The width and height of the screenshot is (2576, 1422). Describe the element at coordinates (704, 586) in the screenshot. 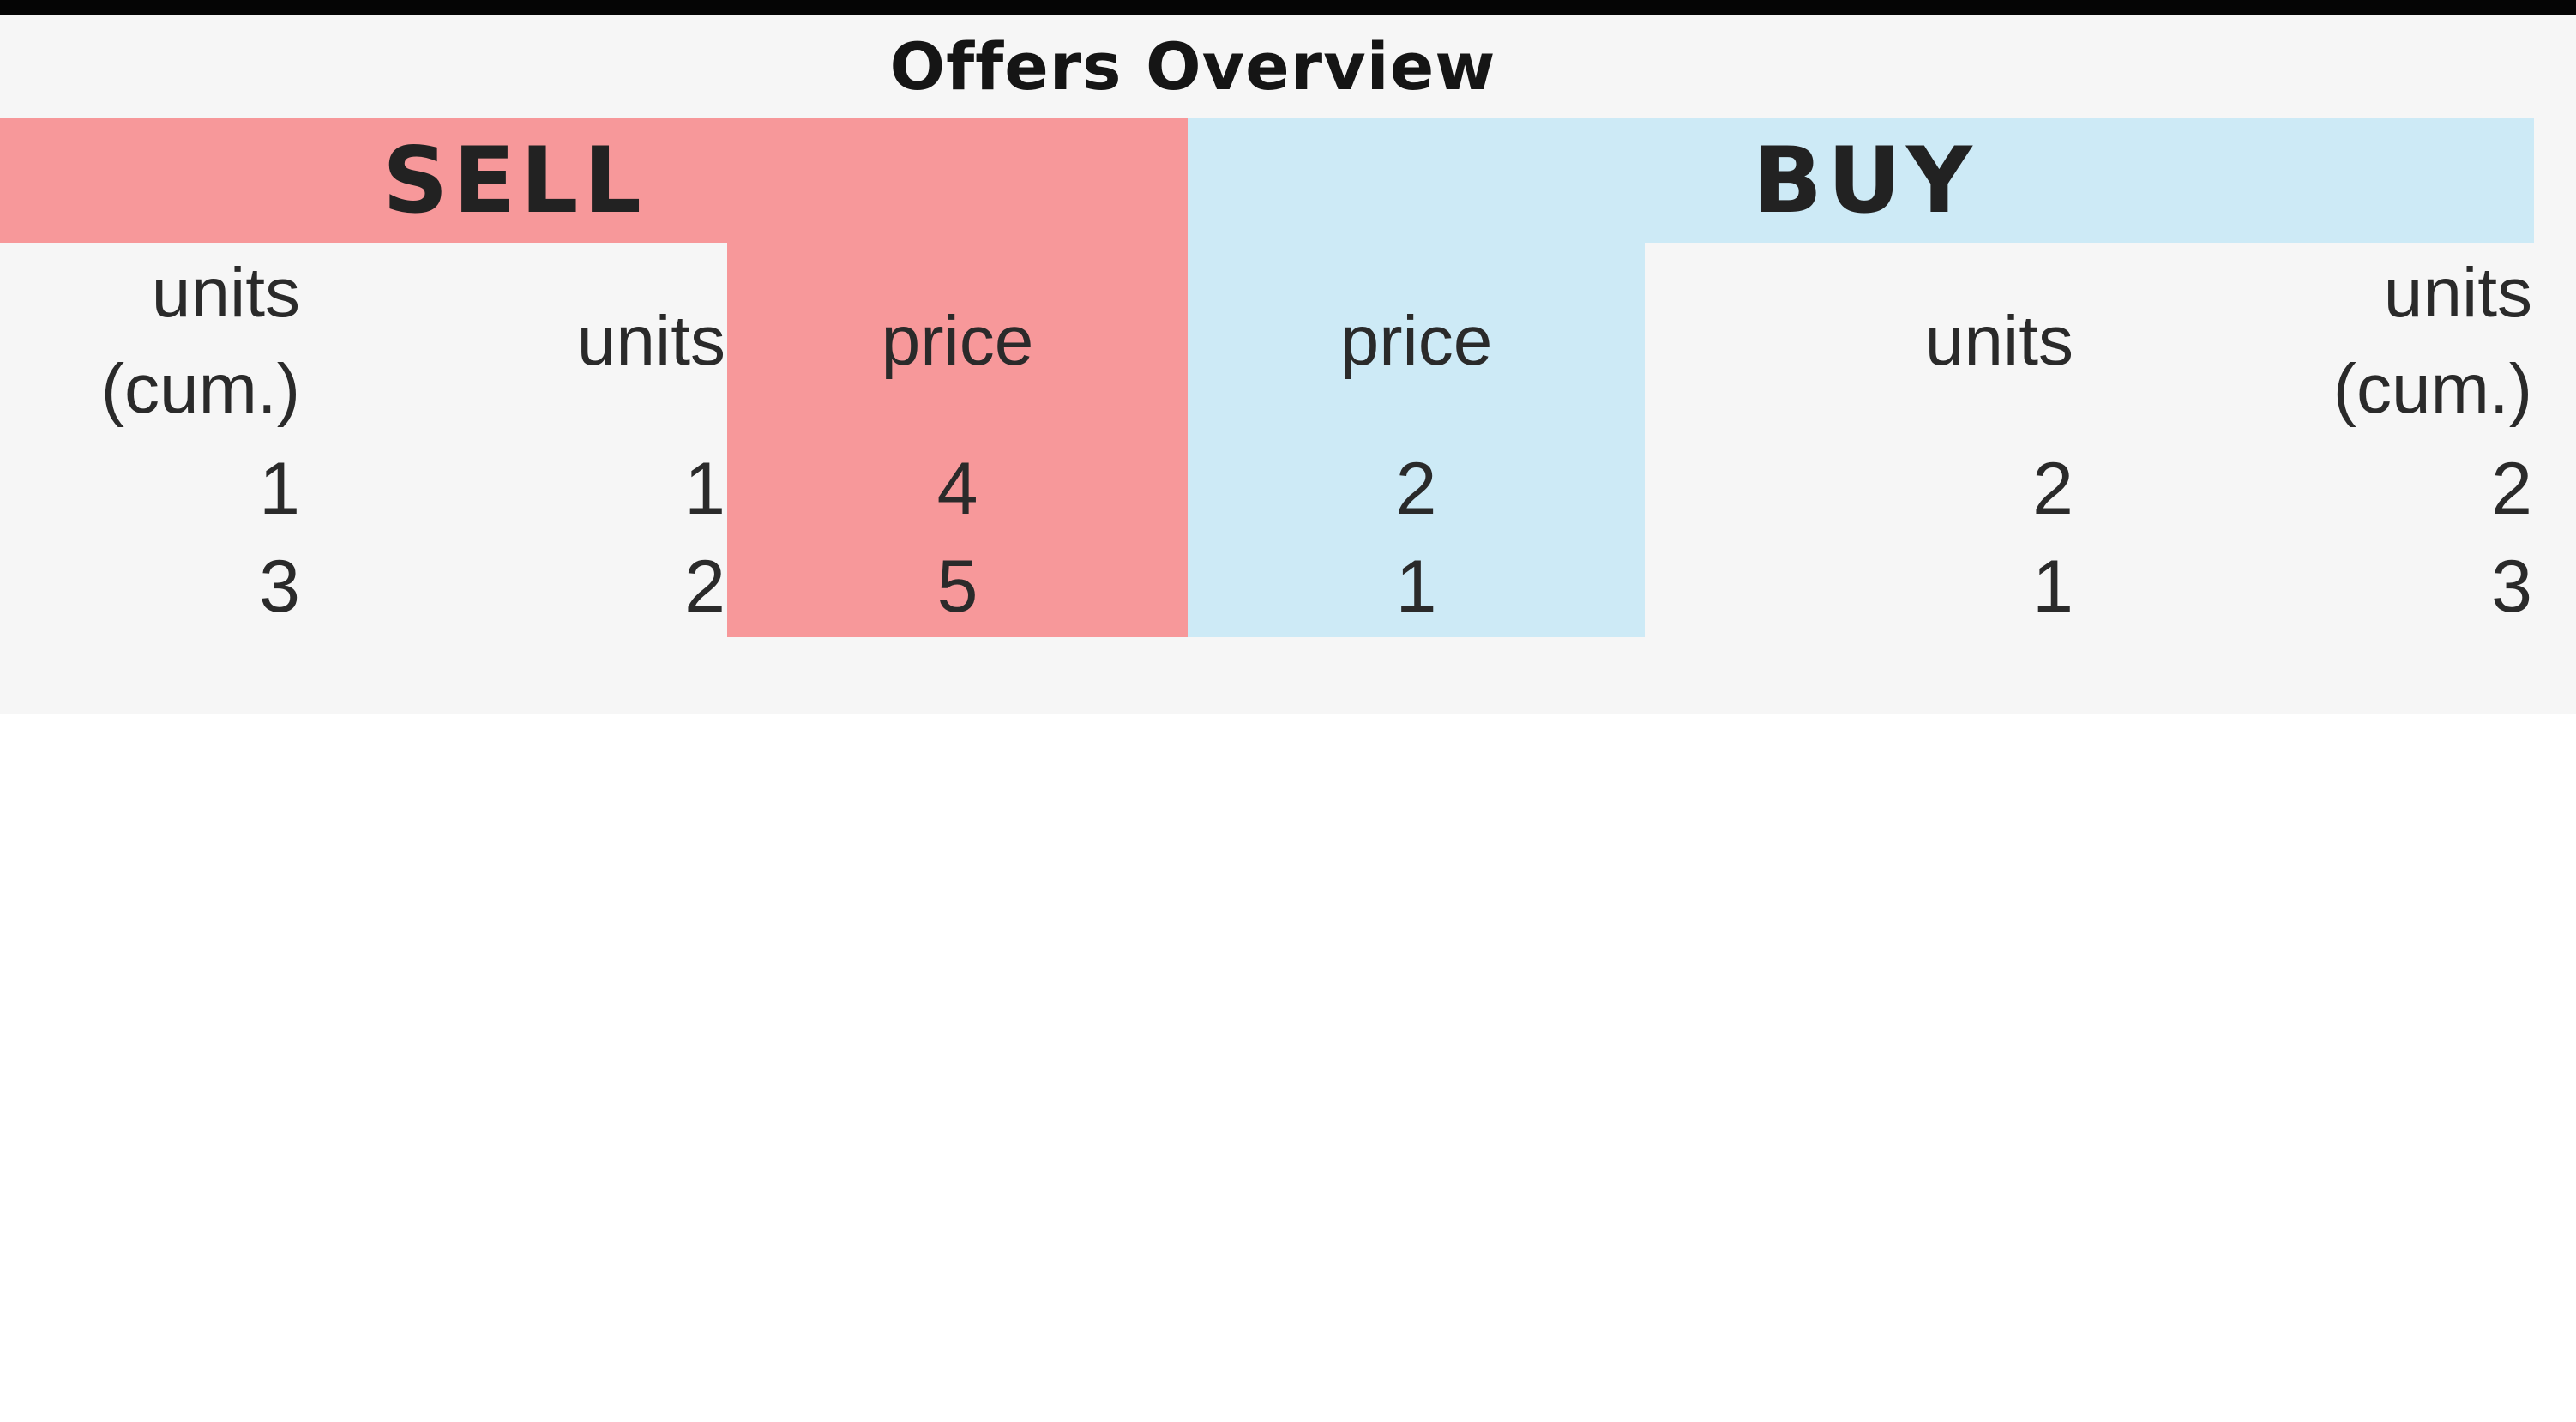

I see `sell-row-2-units: 2` at that location.